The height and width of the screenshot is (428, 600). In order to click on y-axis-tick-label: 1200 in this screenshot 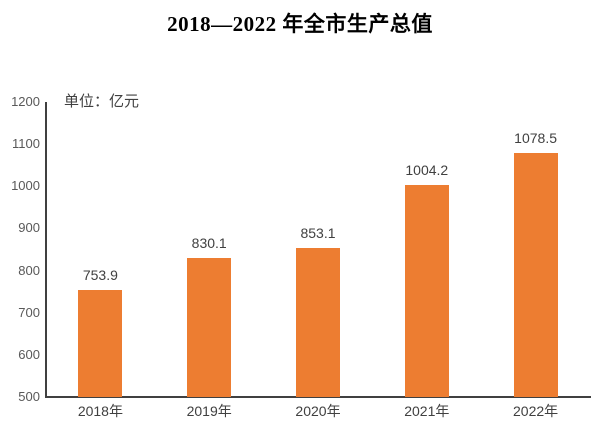, I will do `click(25, 101)`.